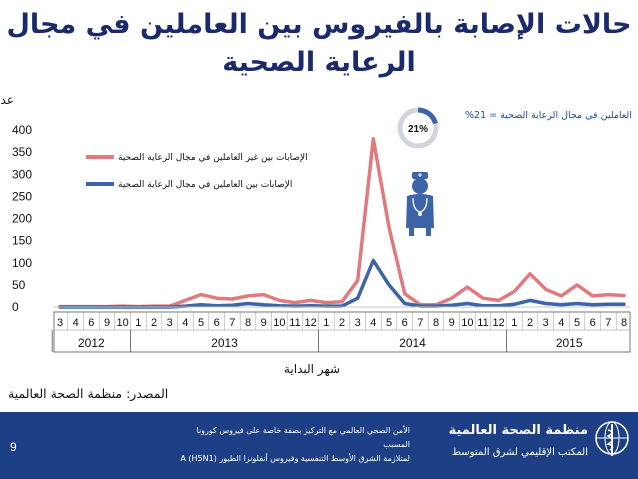 The width and height of the screenshot is (638, 479). Describe the element at coordinates (412, 343) in the screenshot. I see `year-label: 2014` at that location.